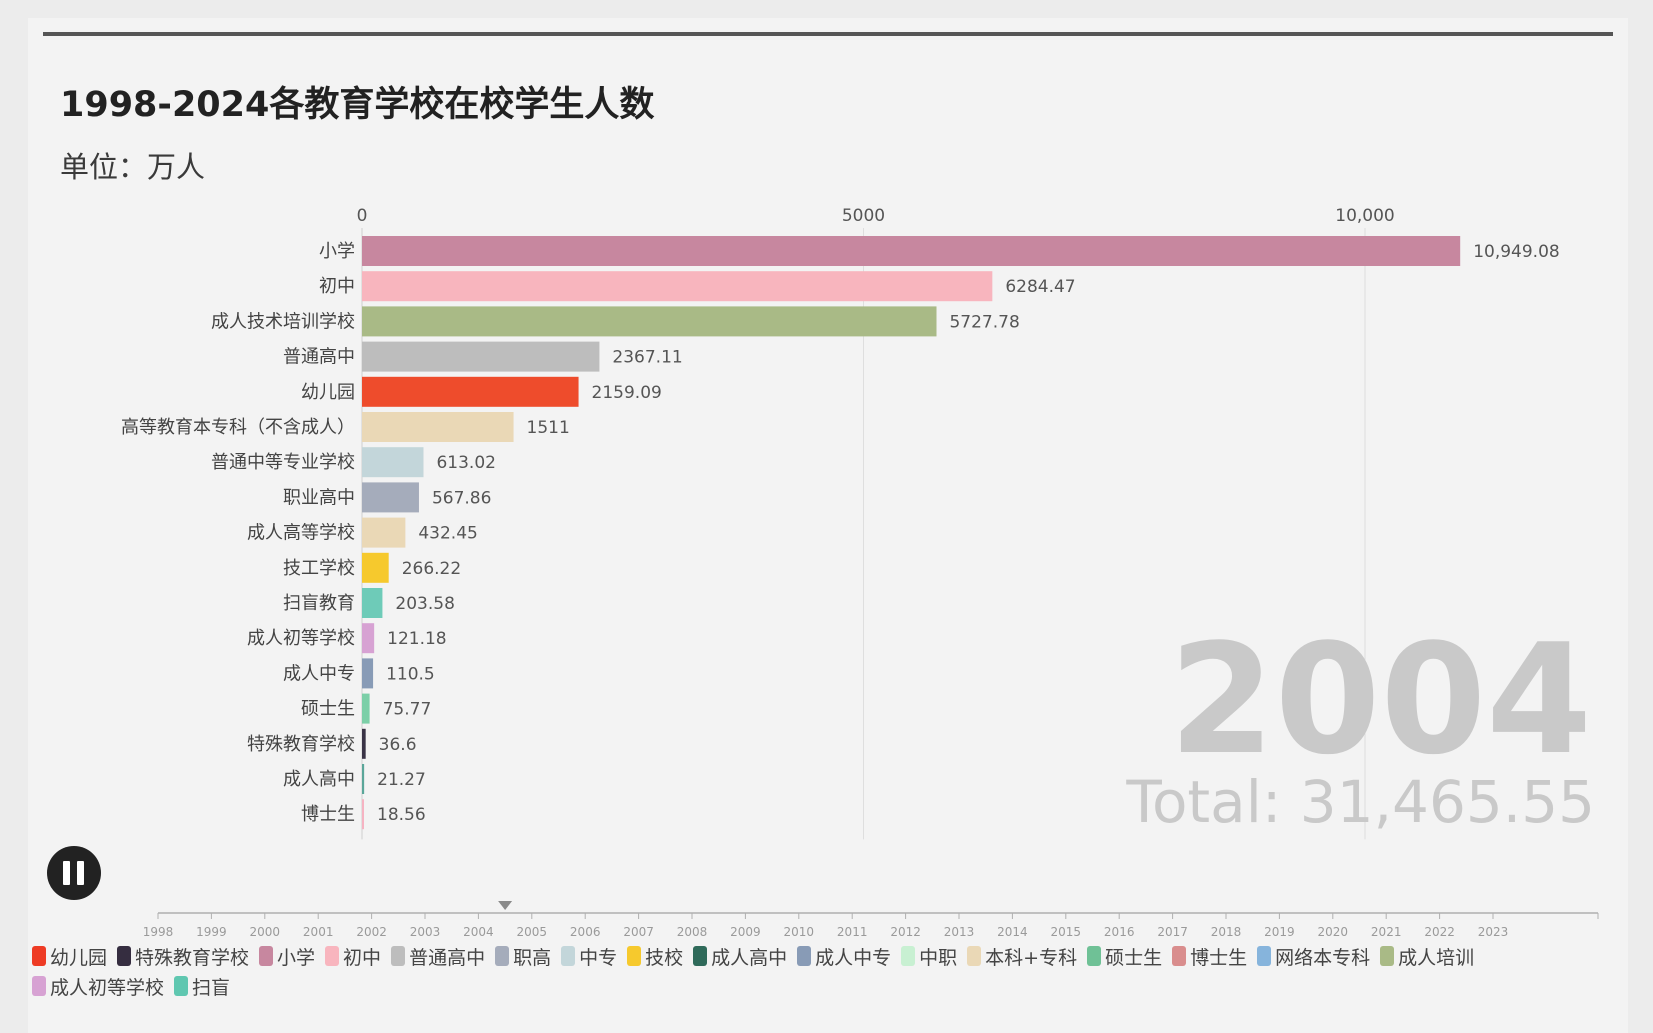 Image resolution: width=1653 pixels, height=1033 pixels. I want to click on category-label-8: 成人高等学校, so click(301, 533).